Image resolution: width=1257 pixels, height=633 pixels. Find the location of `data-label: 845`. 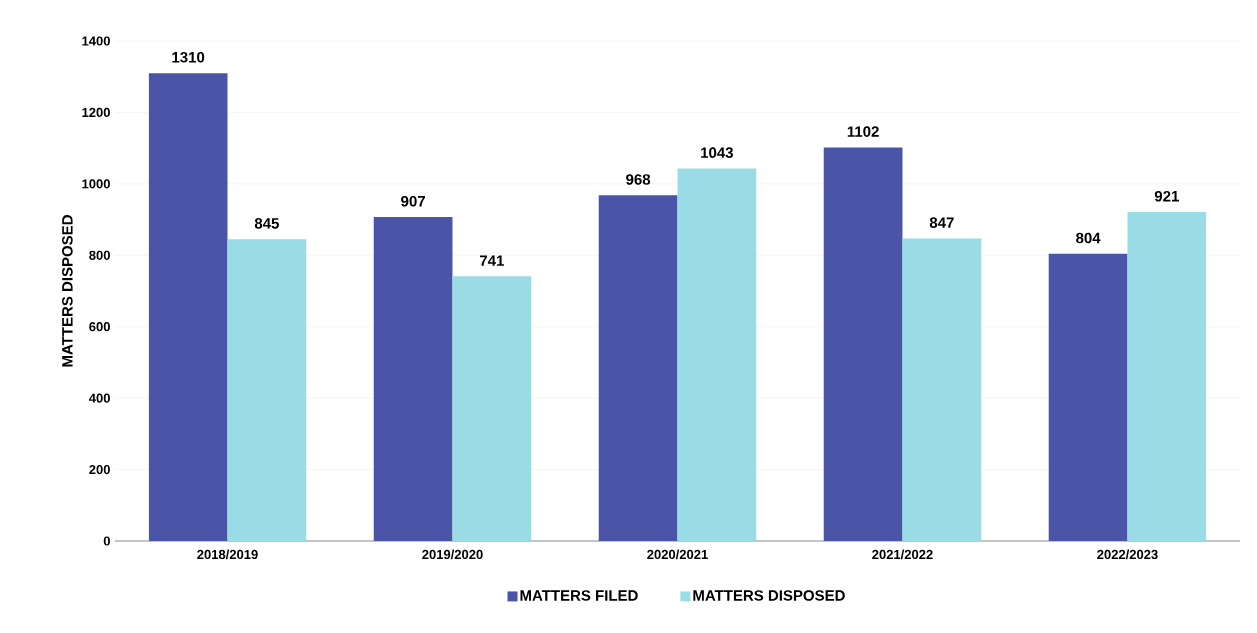

data-label: 845 is located at coordinates (266, 223).